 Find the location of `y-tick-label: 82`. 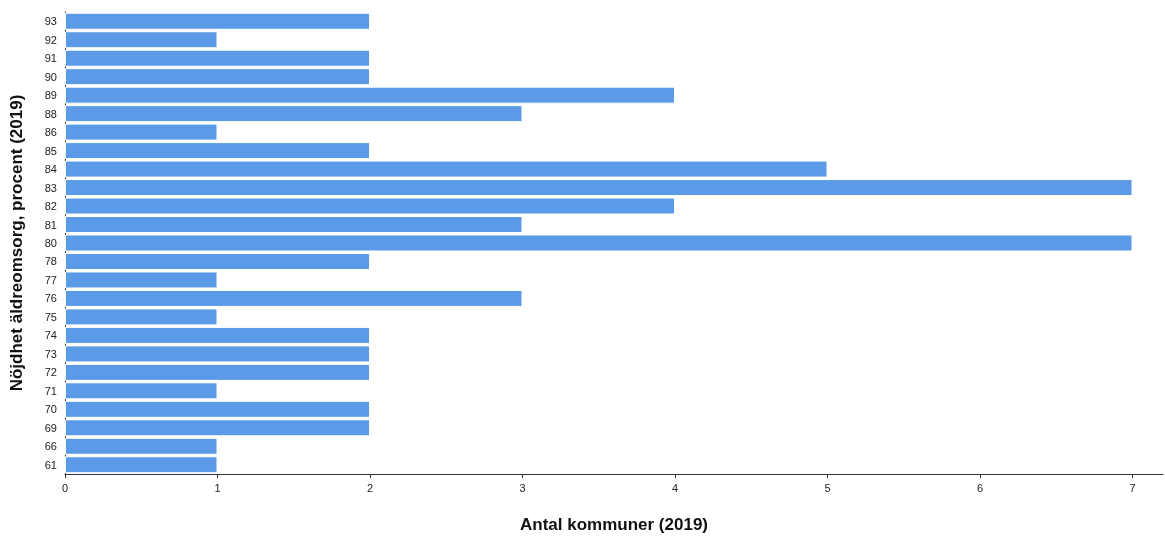

y-tick-label: 82 is located at coordinates (50, 206).